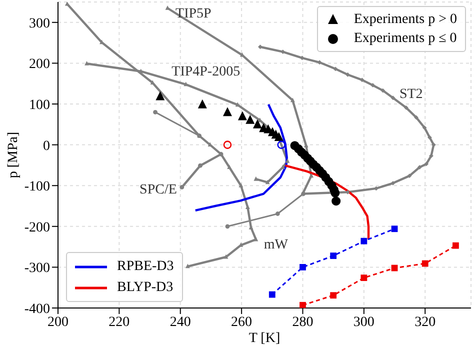 The width and height of the screenshot is (474, 348). Describe the element at coordinates (194, 14) in the screenshot. I see `series-label: TIP5P` at that location.